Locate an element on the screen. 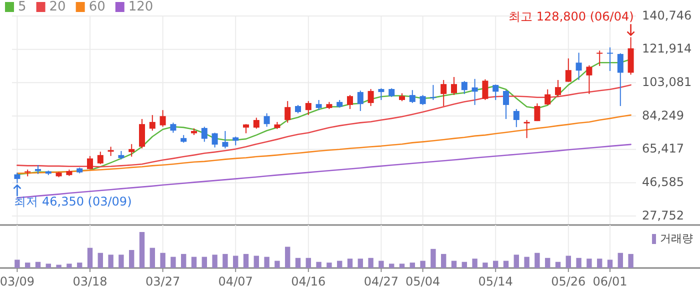 This screenshot has height=289, width=700. legend-label: 5 is located at coordinates (22, 7).